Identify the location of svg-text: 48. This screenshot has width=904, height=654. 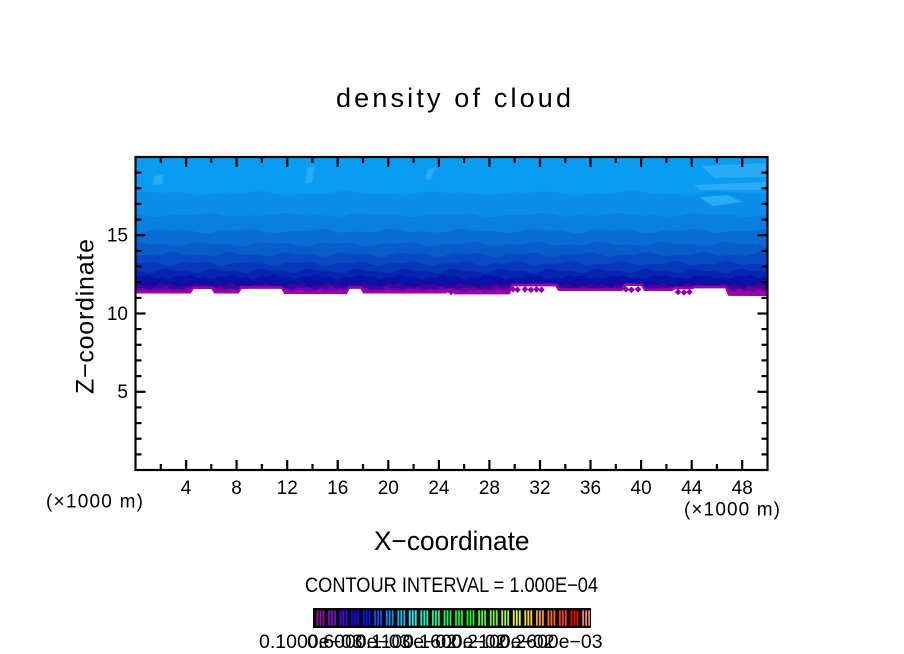
(742, 488).